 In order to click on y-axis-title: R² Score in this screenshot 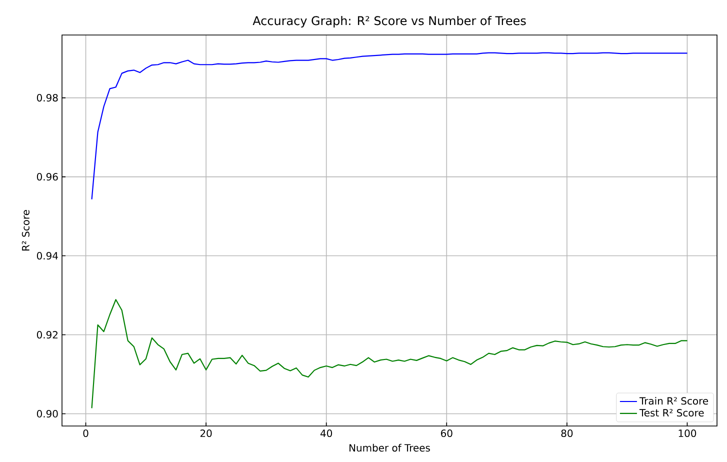, I will do `click(26, 230)`.